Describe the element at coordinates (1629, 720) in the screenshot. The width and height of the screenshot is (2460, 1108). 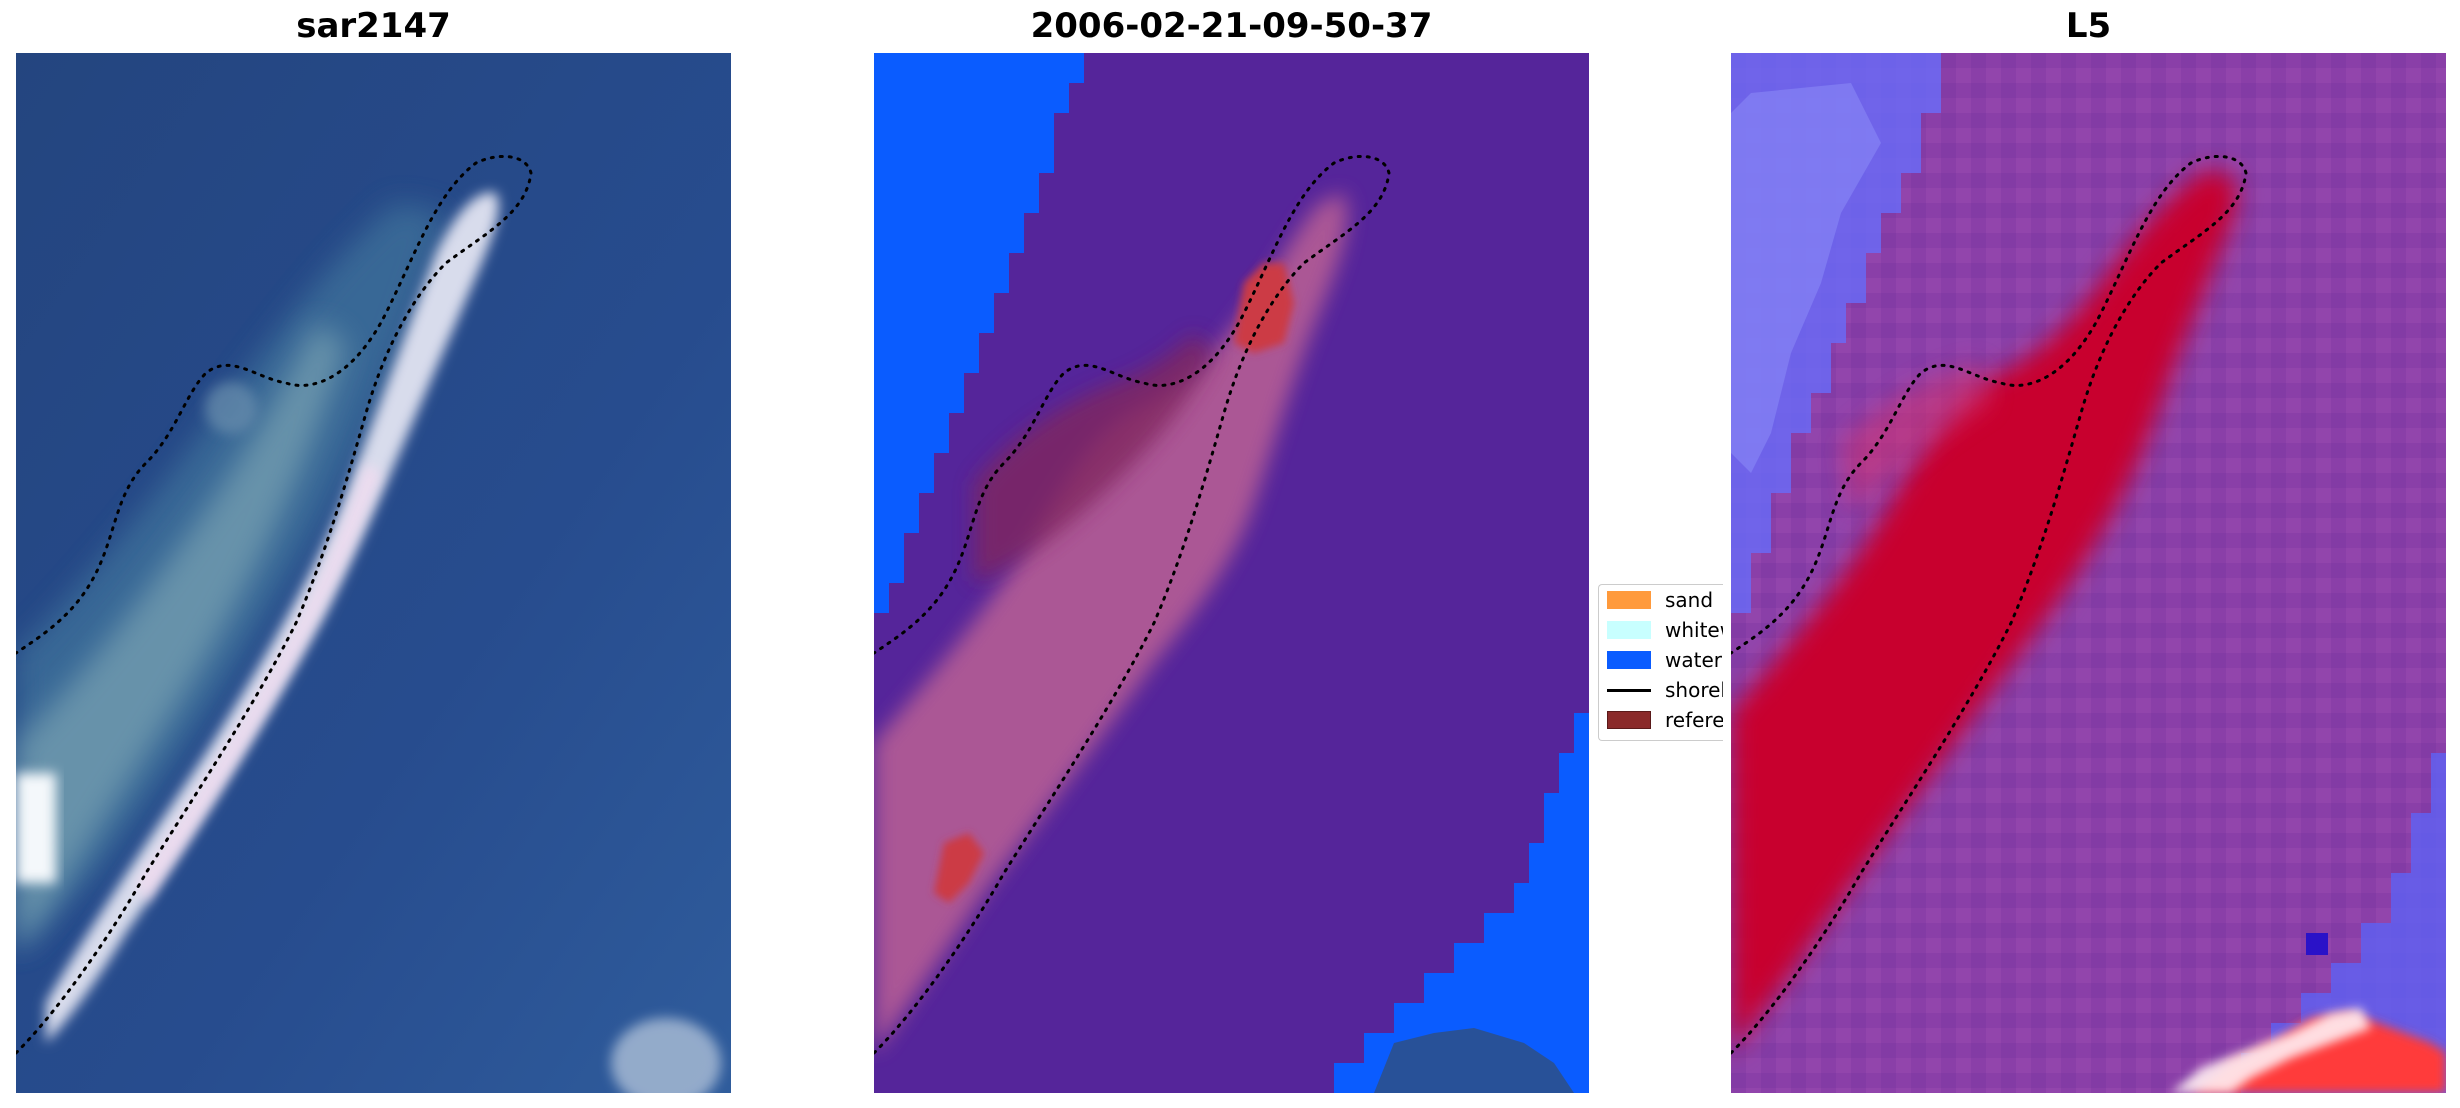
I see `reference-swatch` at that location.